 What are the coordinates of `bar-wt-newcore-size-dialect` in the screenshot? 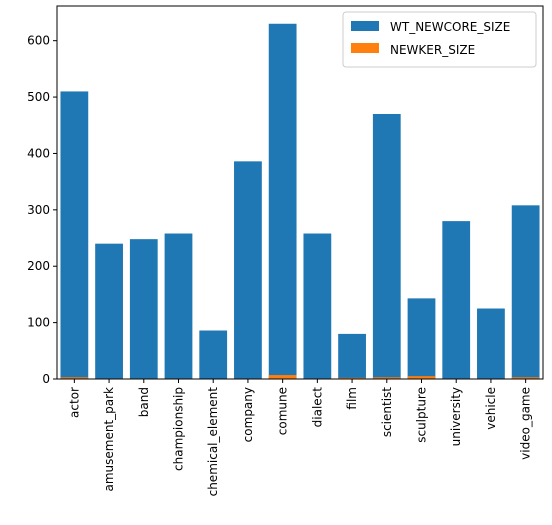 It's located at (317, 306).